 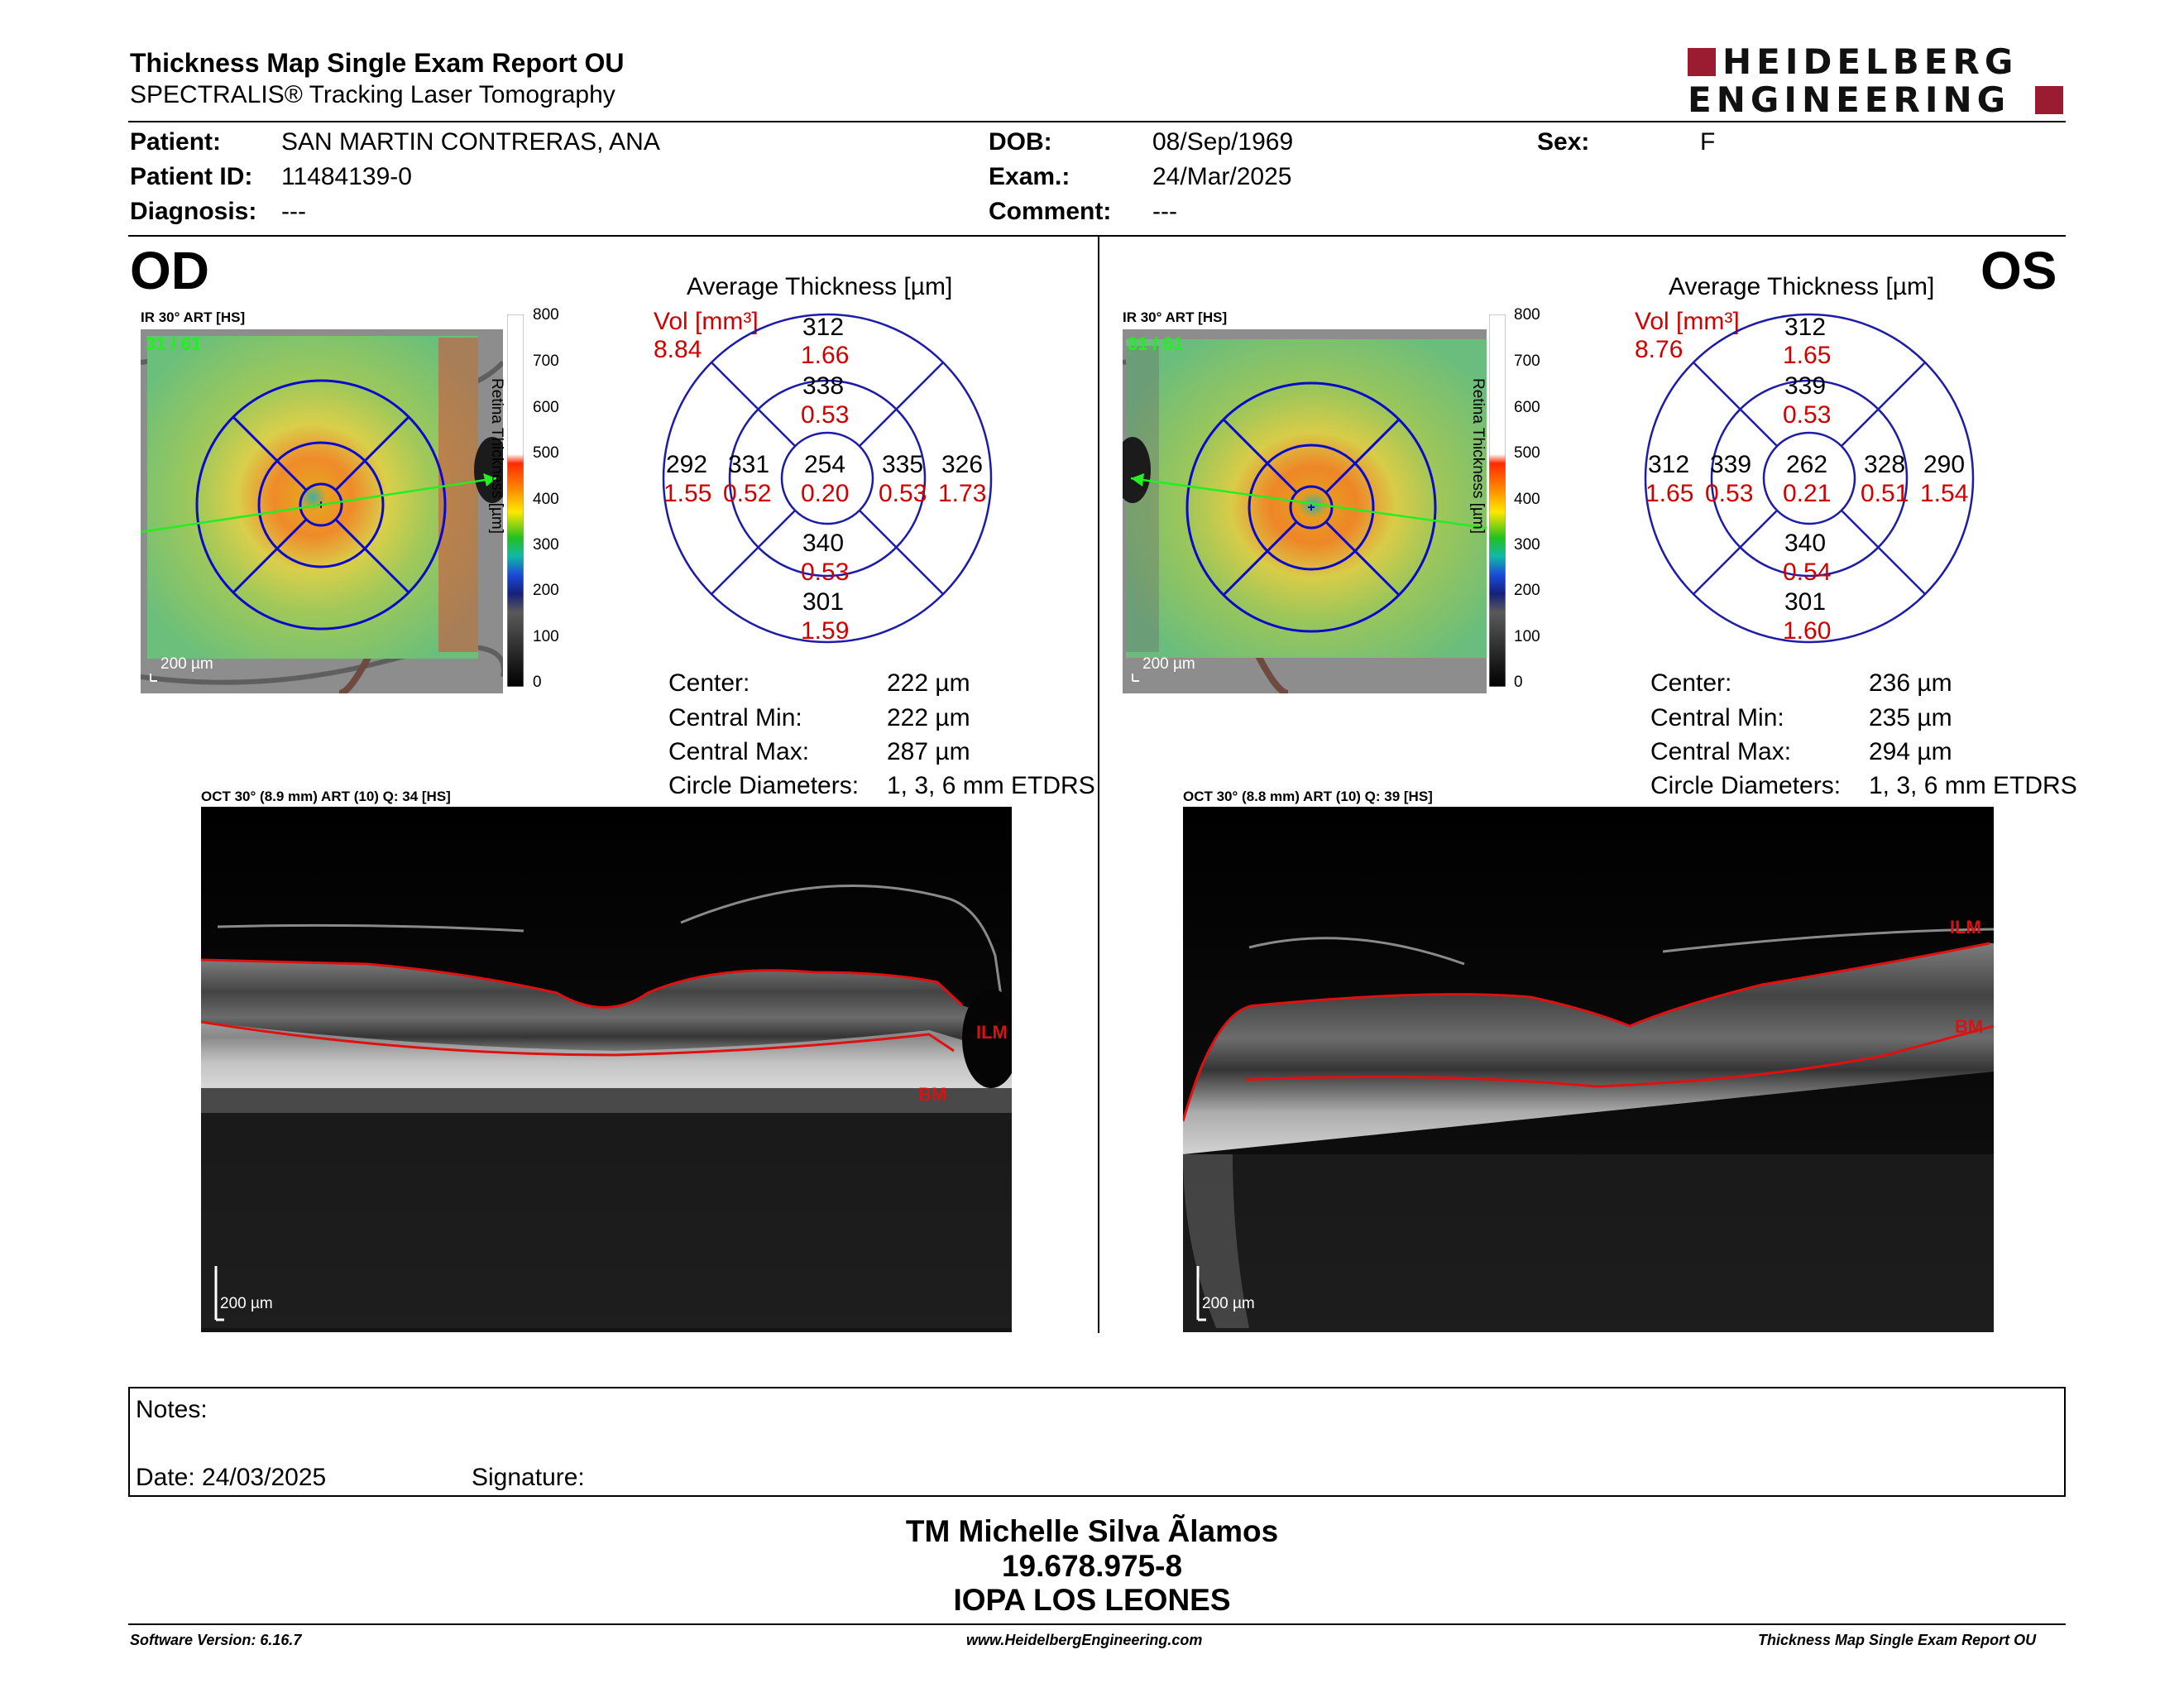 I want to click on os-central-max-value: 294 µm, so click(x=1910, y=751).